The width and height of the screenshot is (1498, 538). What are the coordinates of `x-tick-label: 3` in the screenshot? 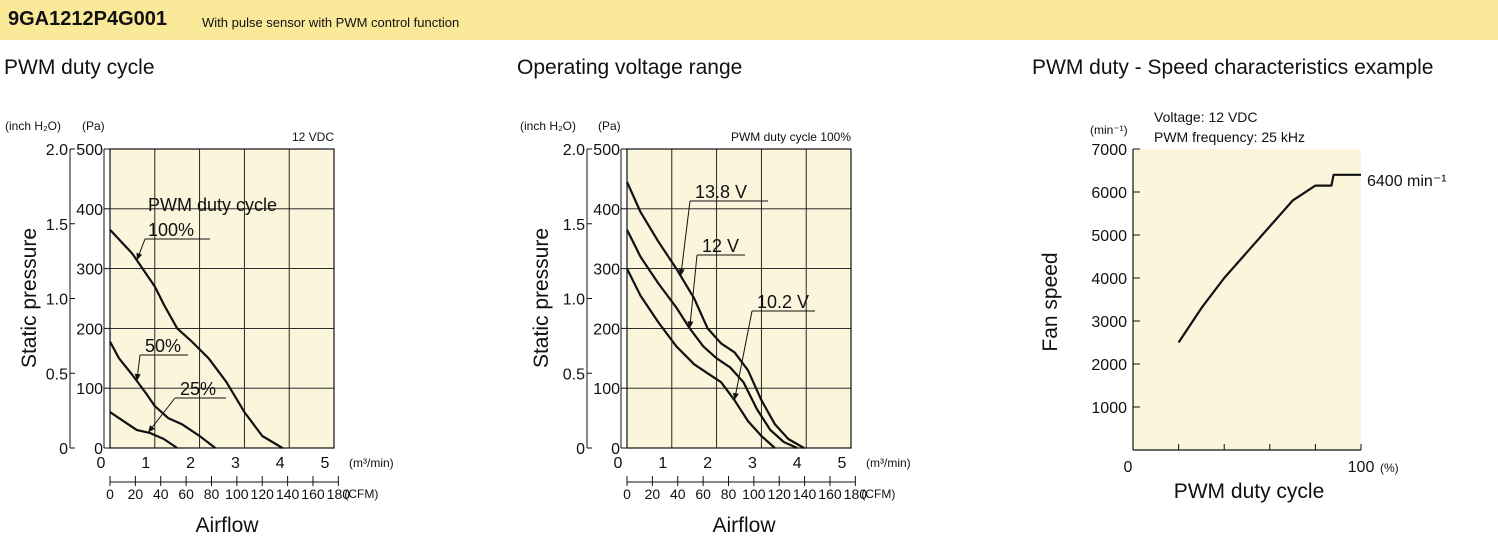 It's located at (752, 463).